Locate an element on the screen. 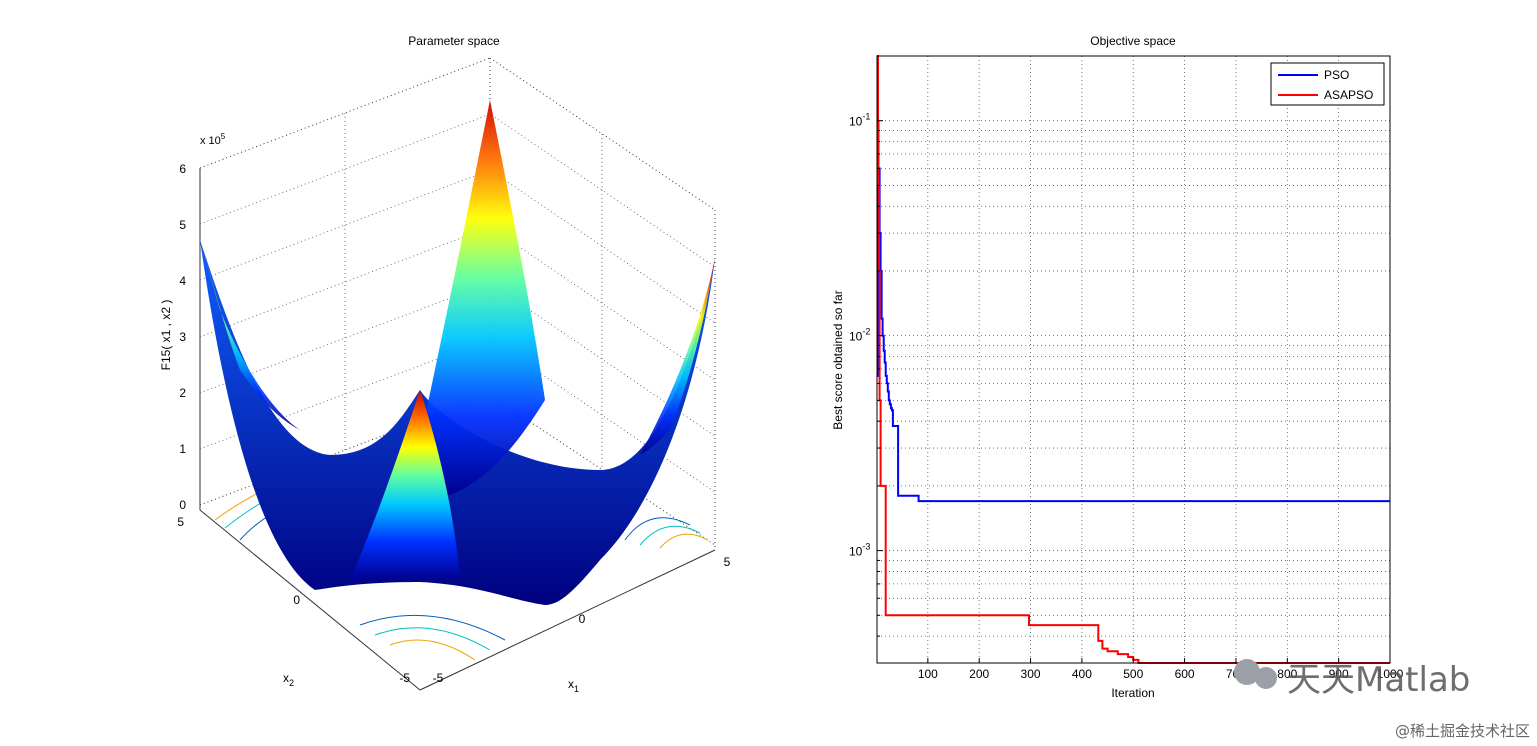  legend: PSO ASAPSO is located at coordinates (1327, 84).